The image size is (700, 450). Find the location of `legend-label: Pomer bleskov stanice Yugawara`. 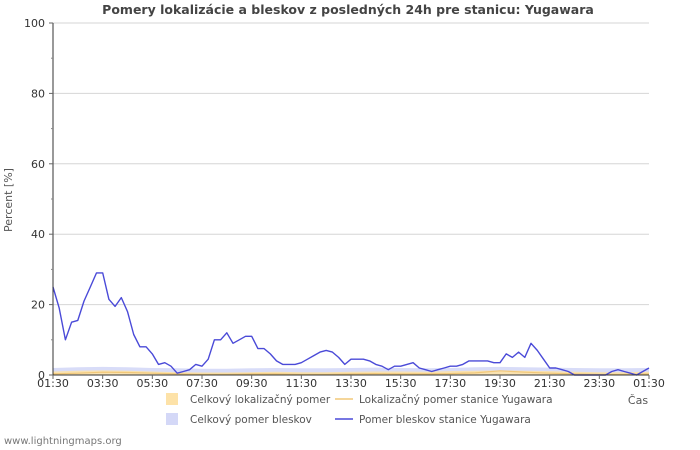

legend-label: Pomer bleskov stanice Yugawara is located at coordinates (445, 420).